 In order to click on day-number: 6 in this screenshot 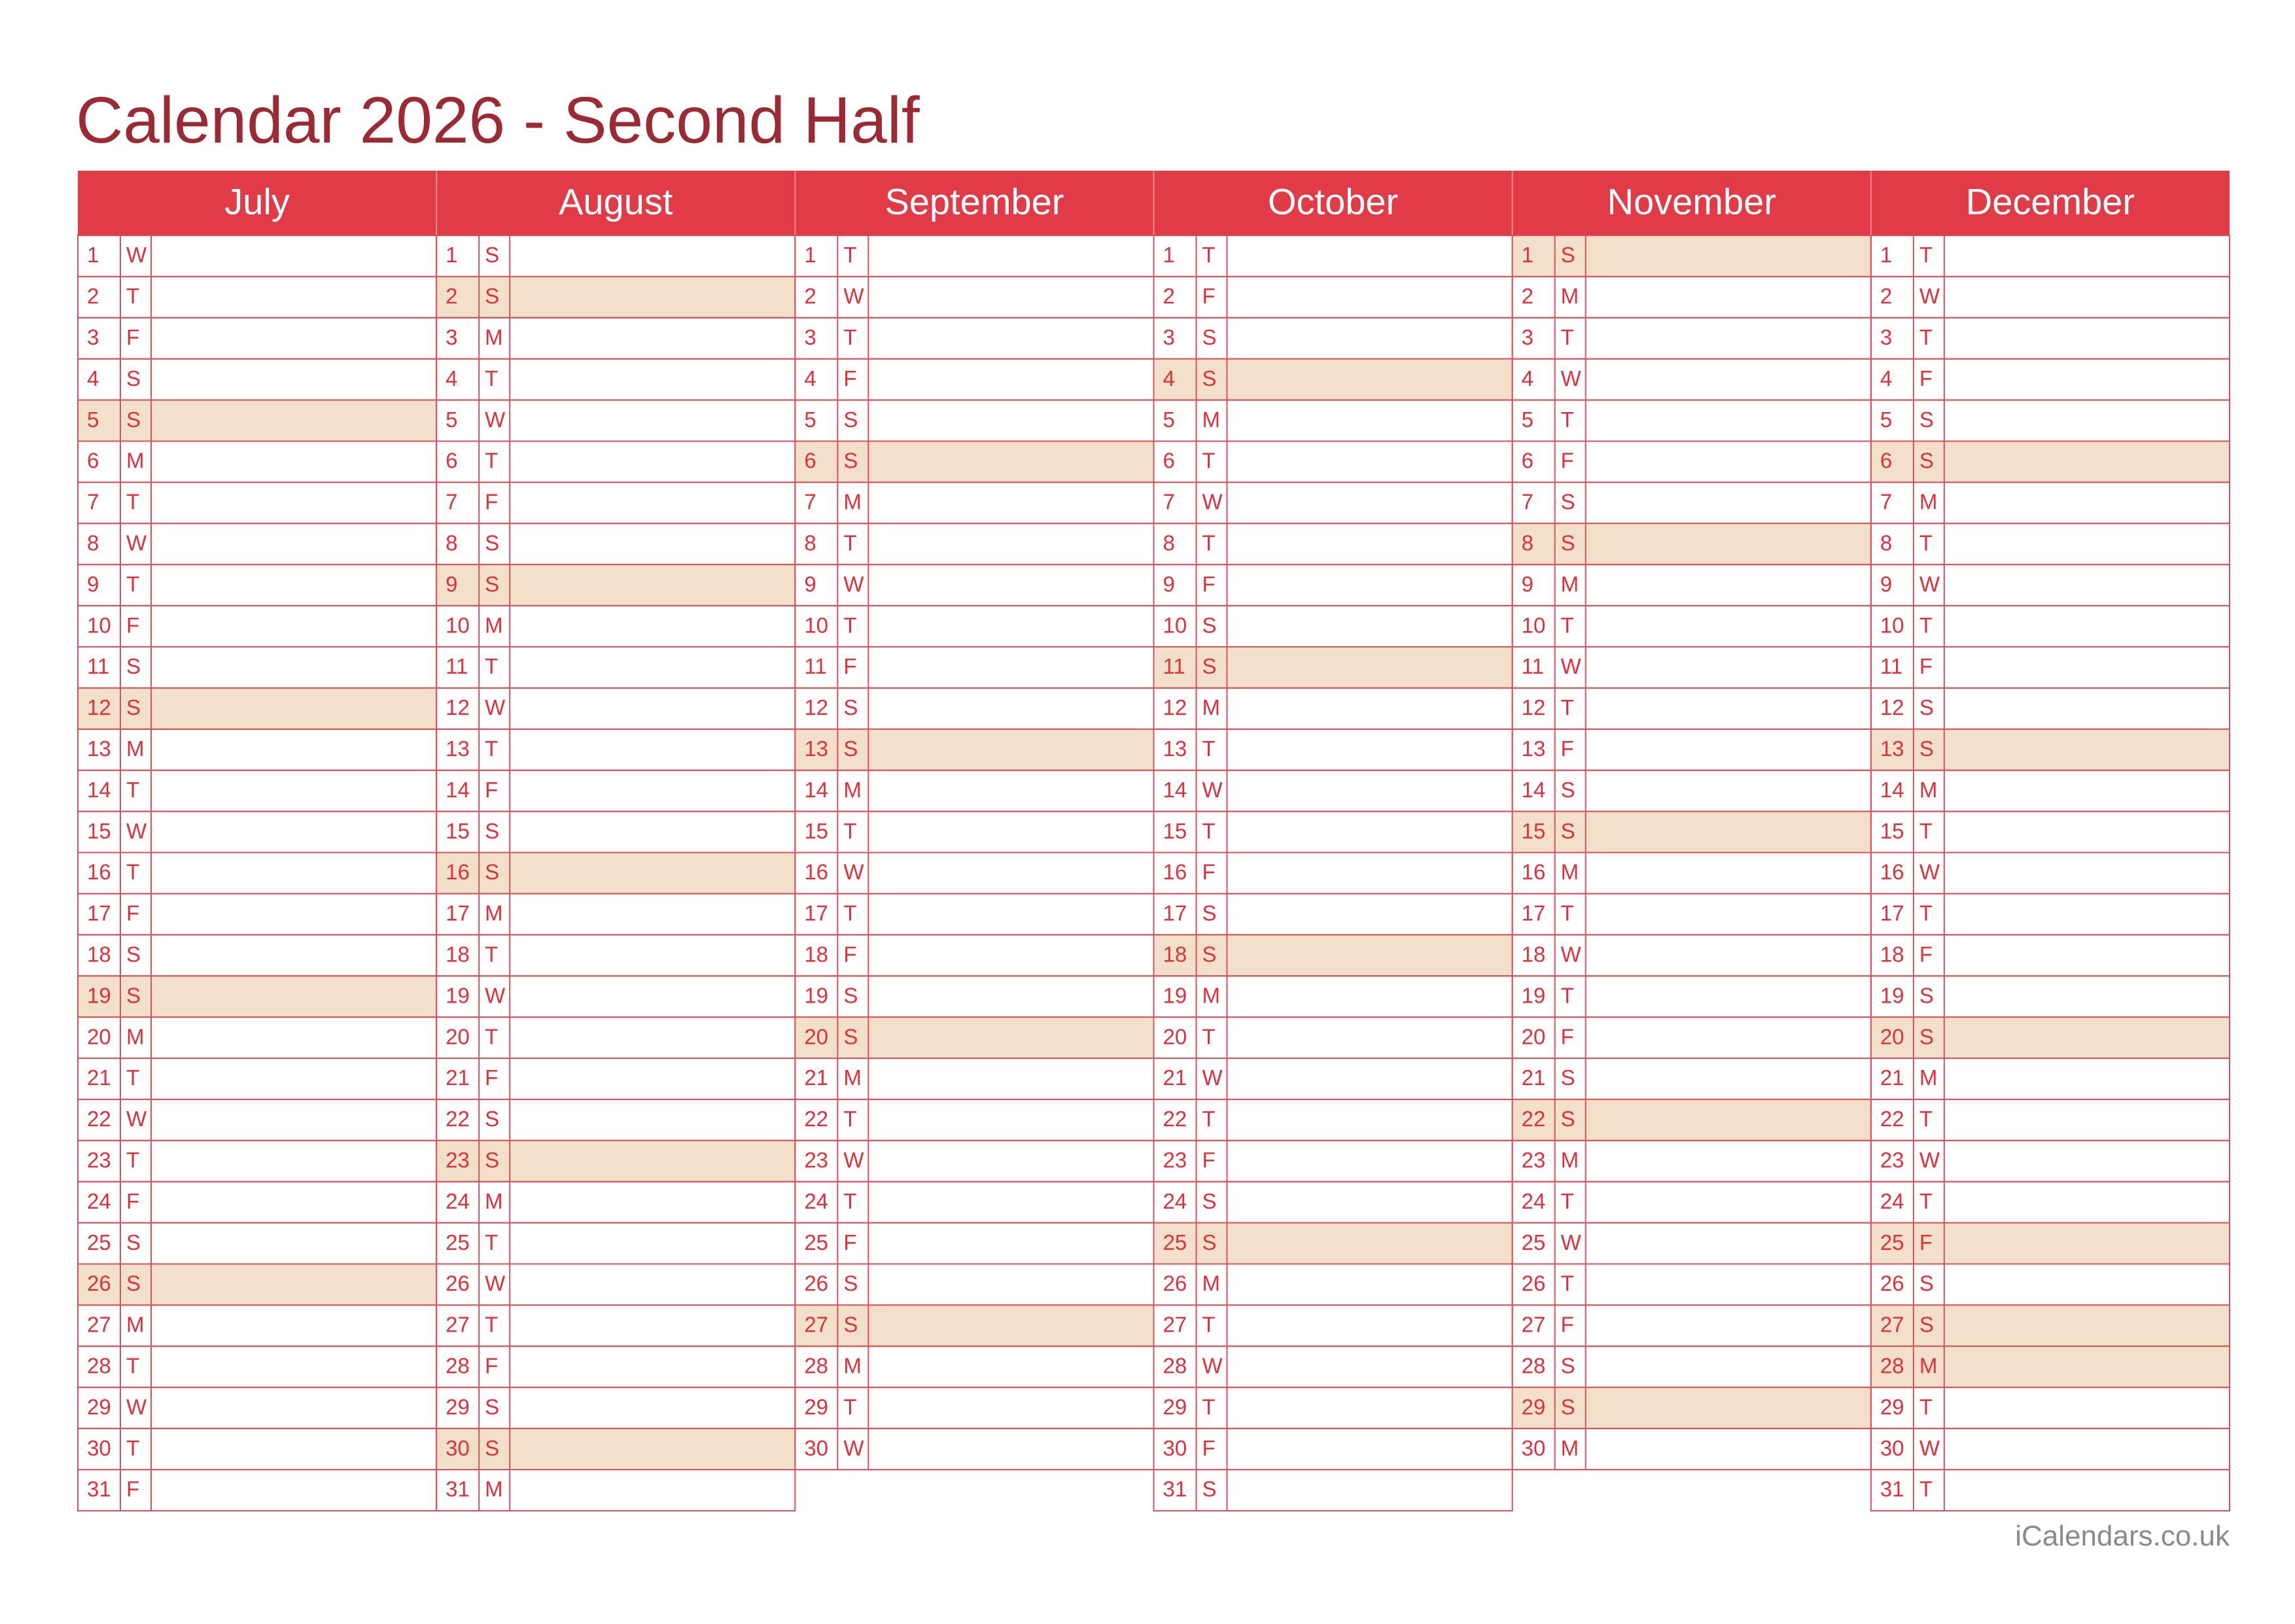, I will do `click(93, 461)`.